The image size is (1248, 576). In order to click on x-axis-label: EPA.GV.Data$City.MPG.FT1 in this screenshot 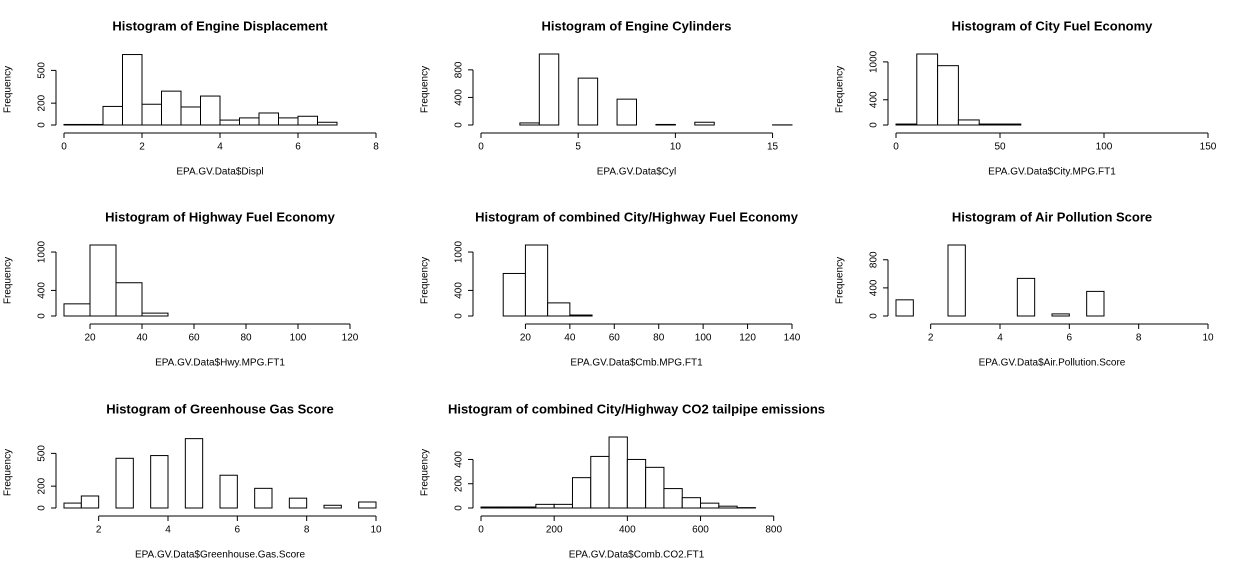, I will do `click(1052, 172)`.